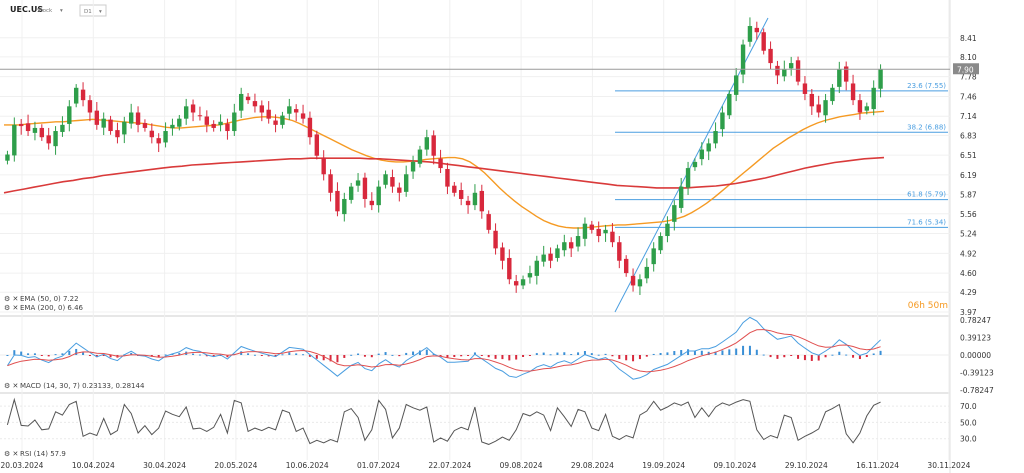 The width and height of the screenshot is (1024, 473). Describe the element at coordinates (977, 390) in the screenshot. I see `macd-tick-label: -0.78247` at that location.